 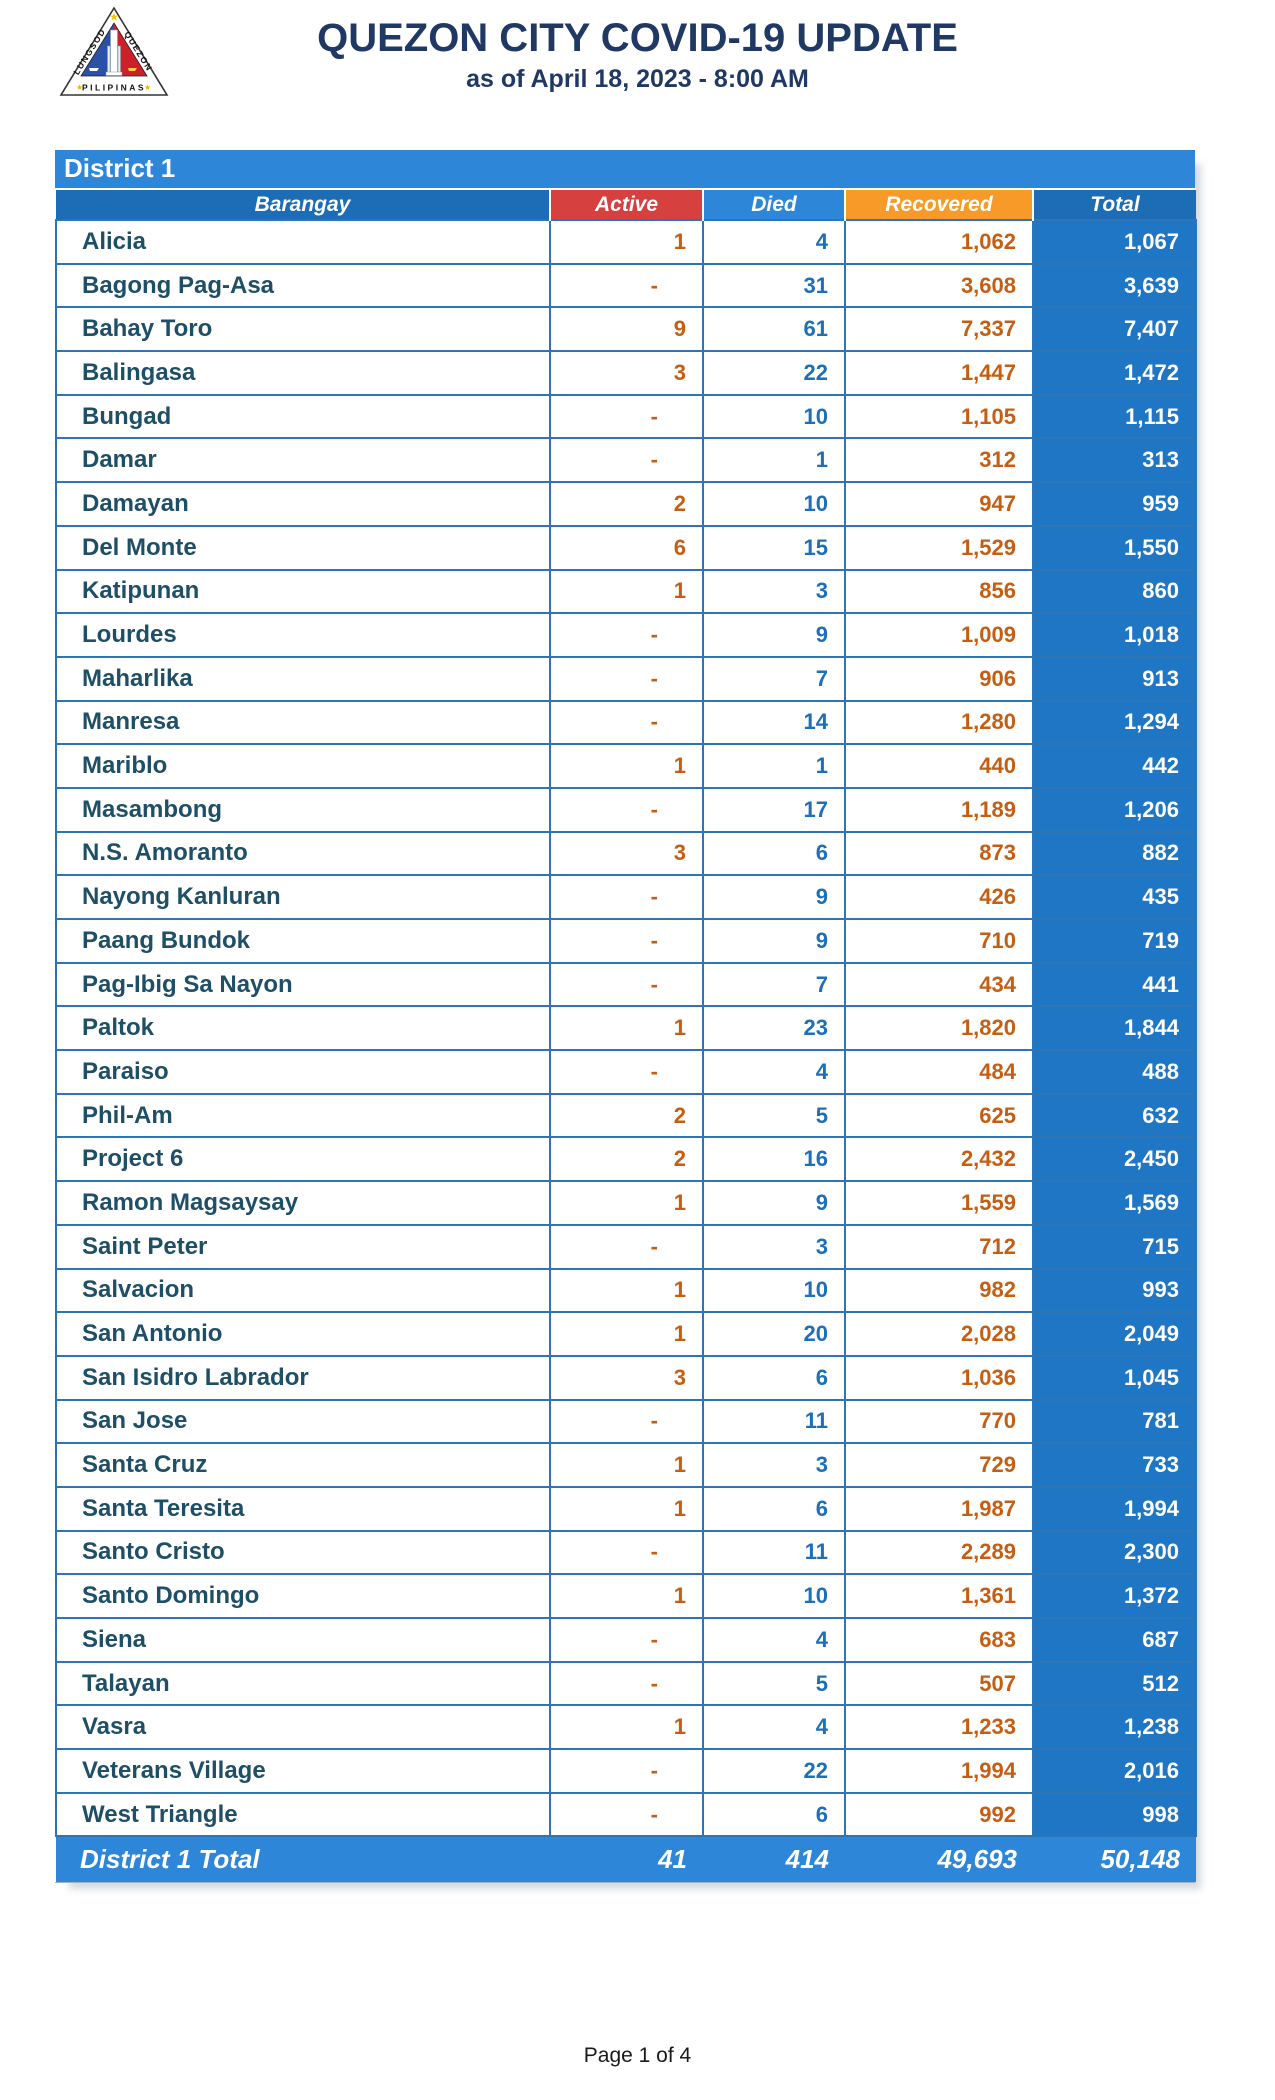 What do you see at coordinates (1114, 1465) in the screenshot?
I see `total-value-cell: 733` at bounding box center [1114, 1465].